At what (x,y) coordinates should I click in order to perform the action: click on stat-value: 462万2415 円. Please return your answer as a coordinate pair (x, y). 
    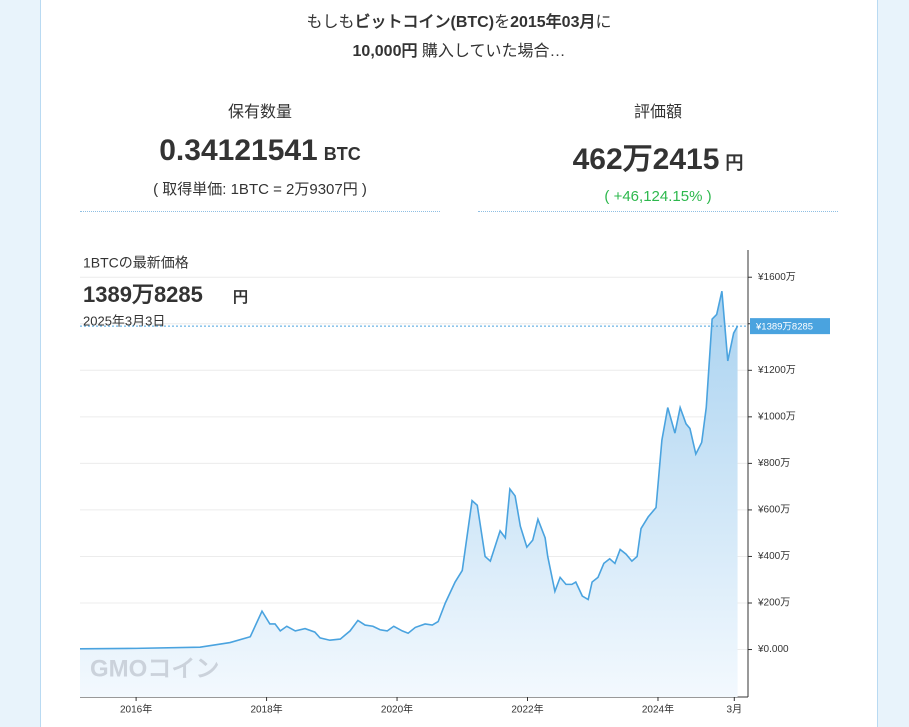
    Looking at the image, I should click on (658, 156).